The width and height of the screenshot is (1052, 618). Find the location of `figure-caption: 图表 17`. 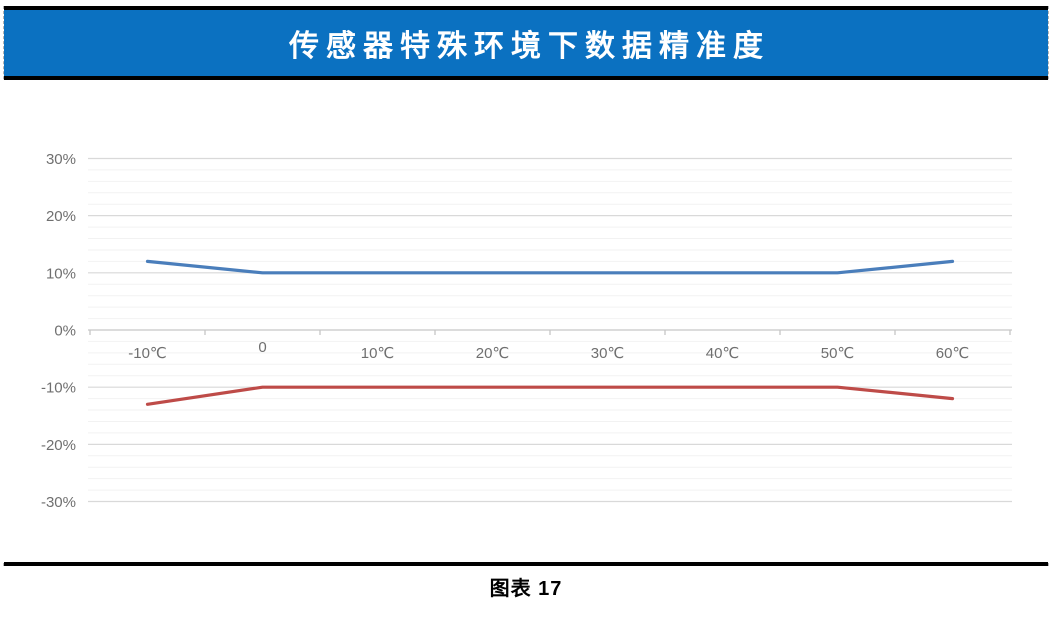

figure-caption: 图表 17 is located at coordinates (526, 589).